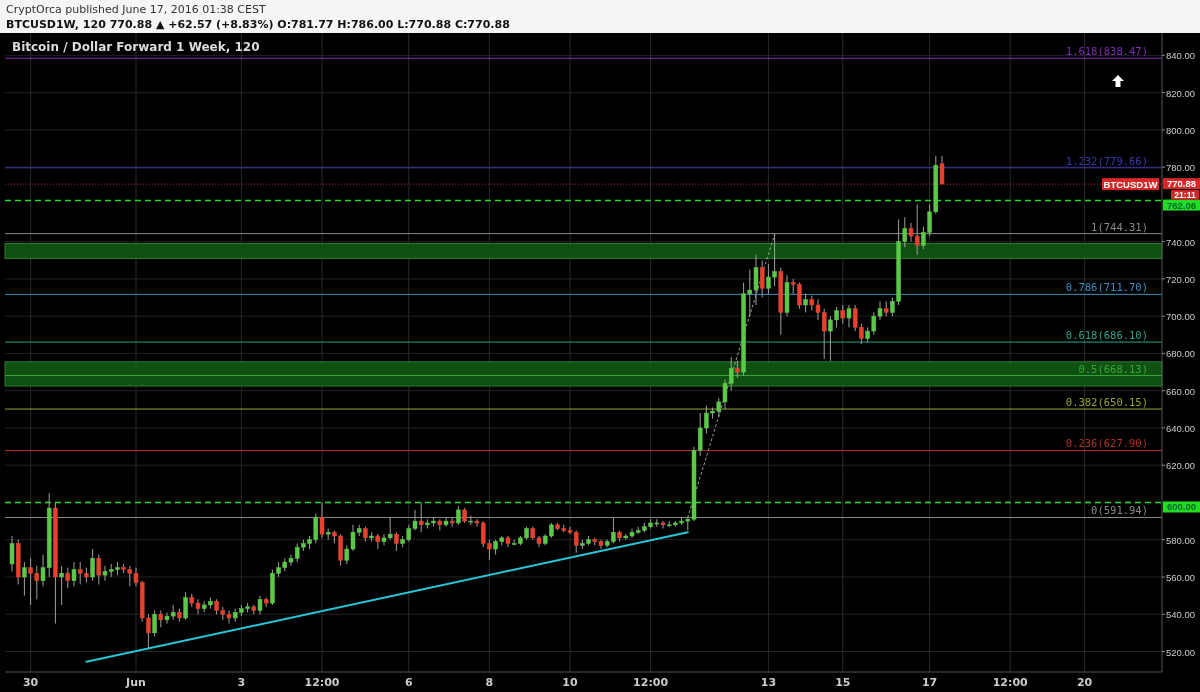 This screenshot has width=1200, height=692. What do you see at coordinates (1181, 93) in the screenshot?
I see `y-tick-label: 820.00` at bounding box center [1181, 93].